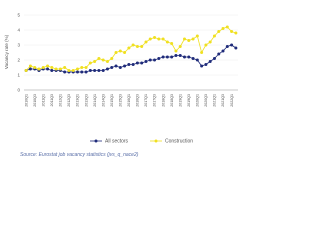 Image resolution: width=320 pixels, height=240 pixels. Describe the element at coordinates (43, 100) in the screenshot. I see `x-tick-label: 2011Q1` at that location.